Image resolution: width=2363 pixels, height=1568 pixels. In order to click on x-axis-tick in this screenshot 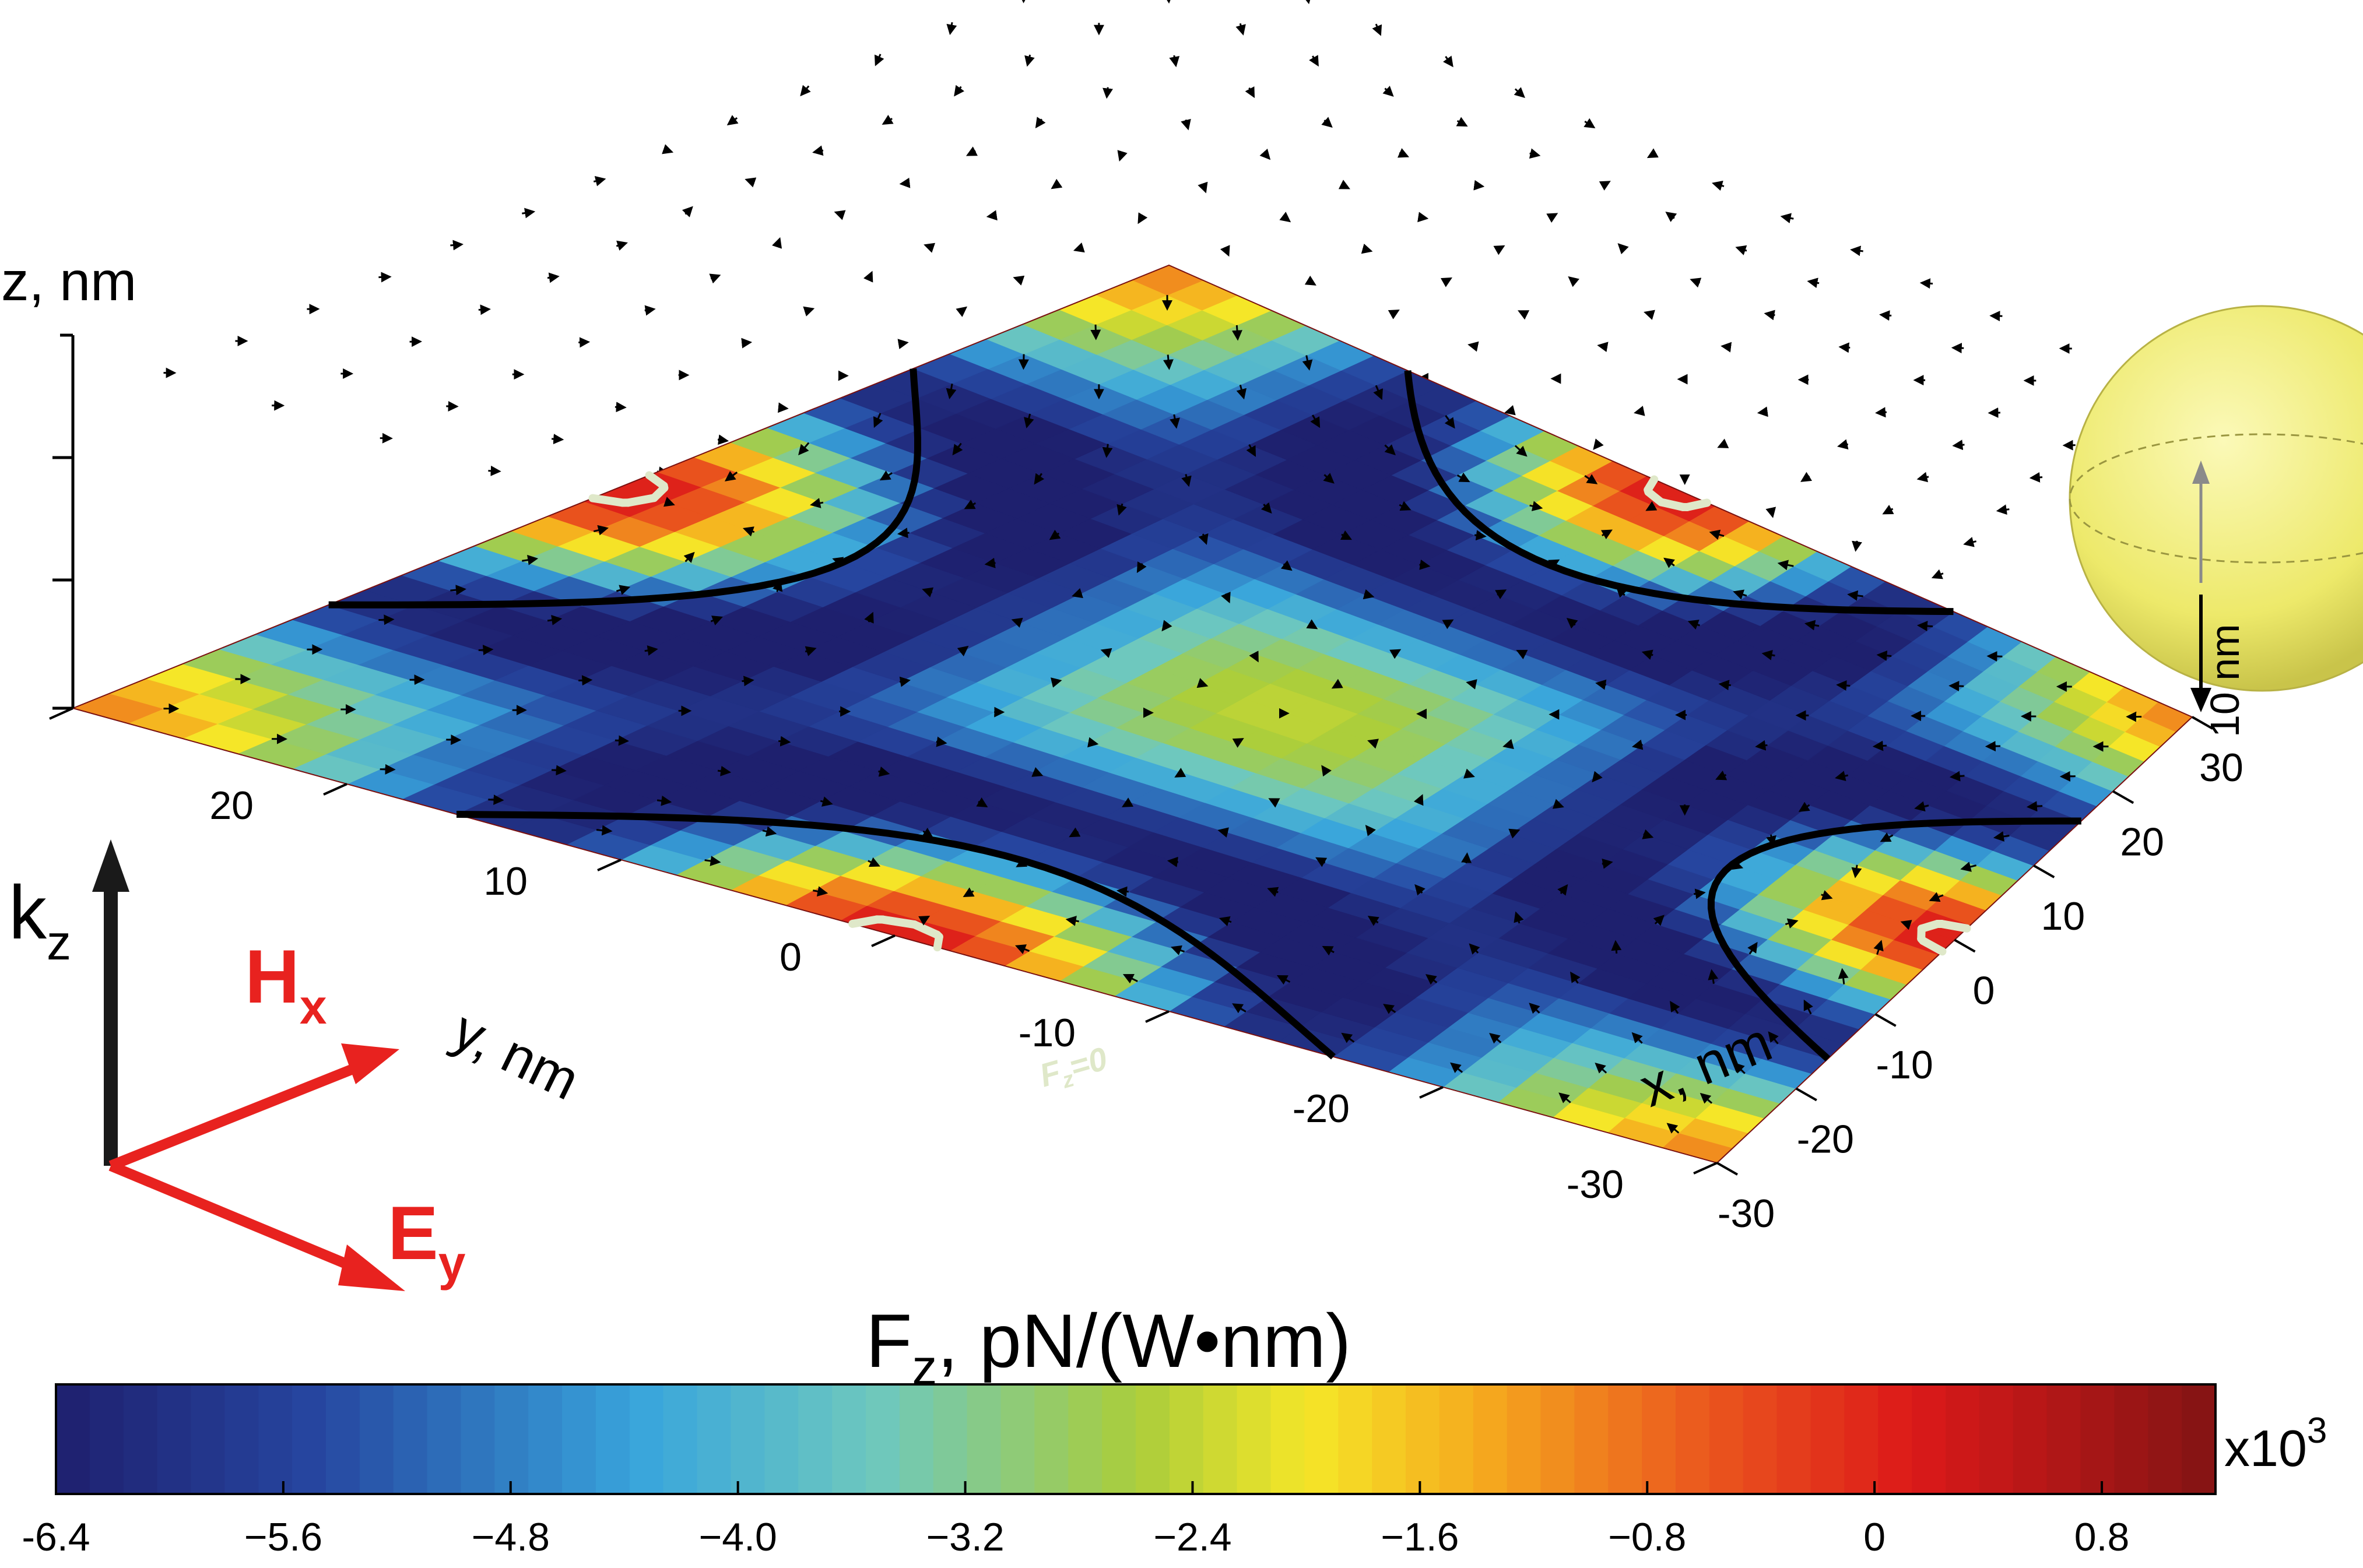, I will do `click(1965, 945)`.